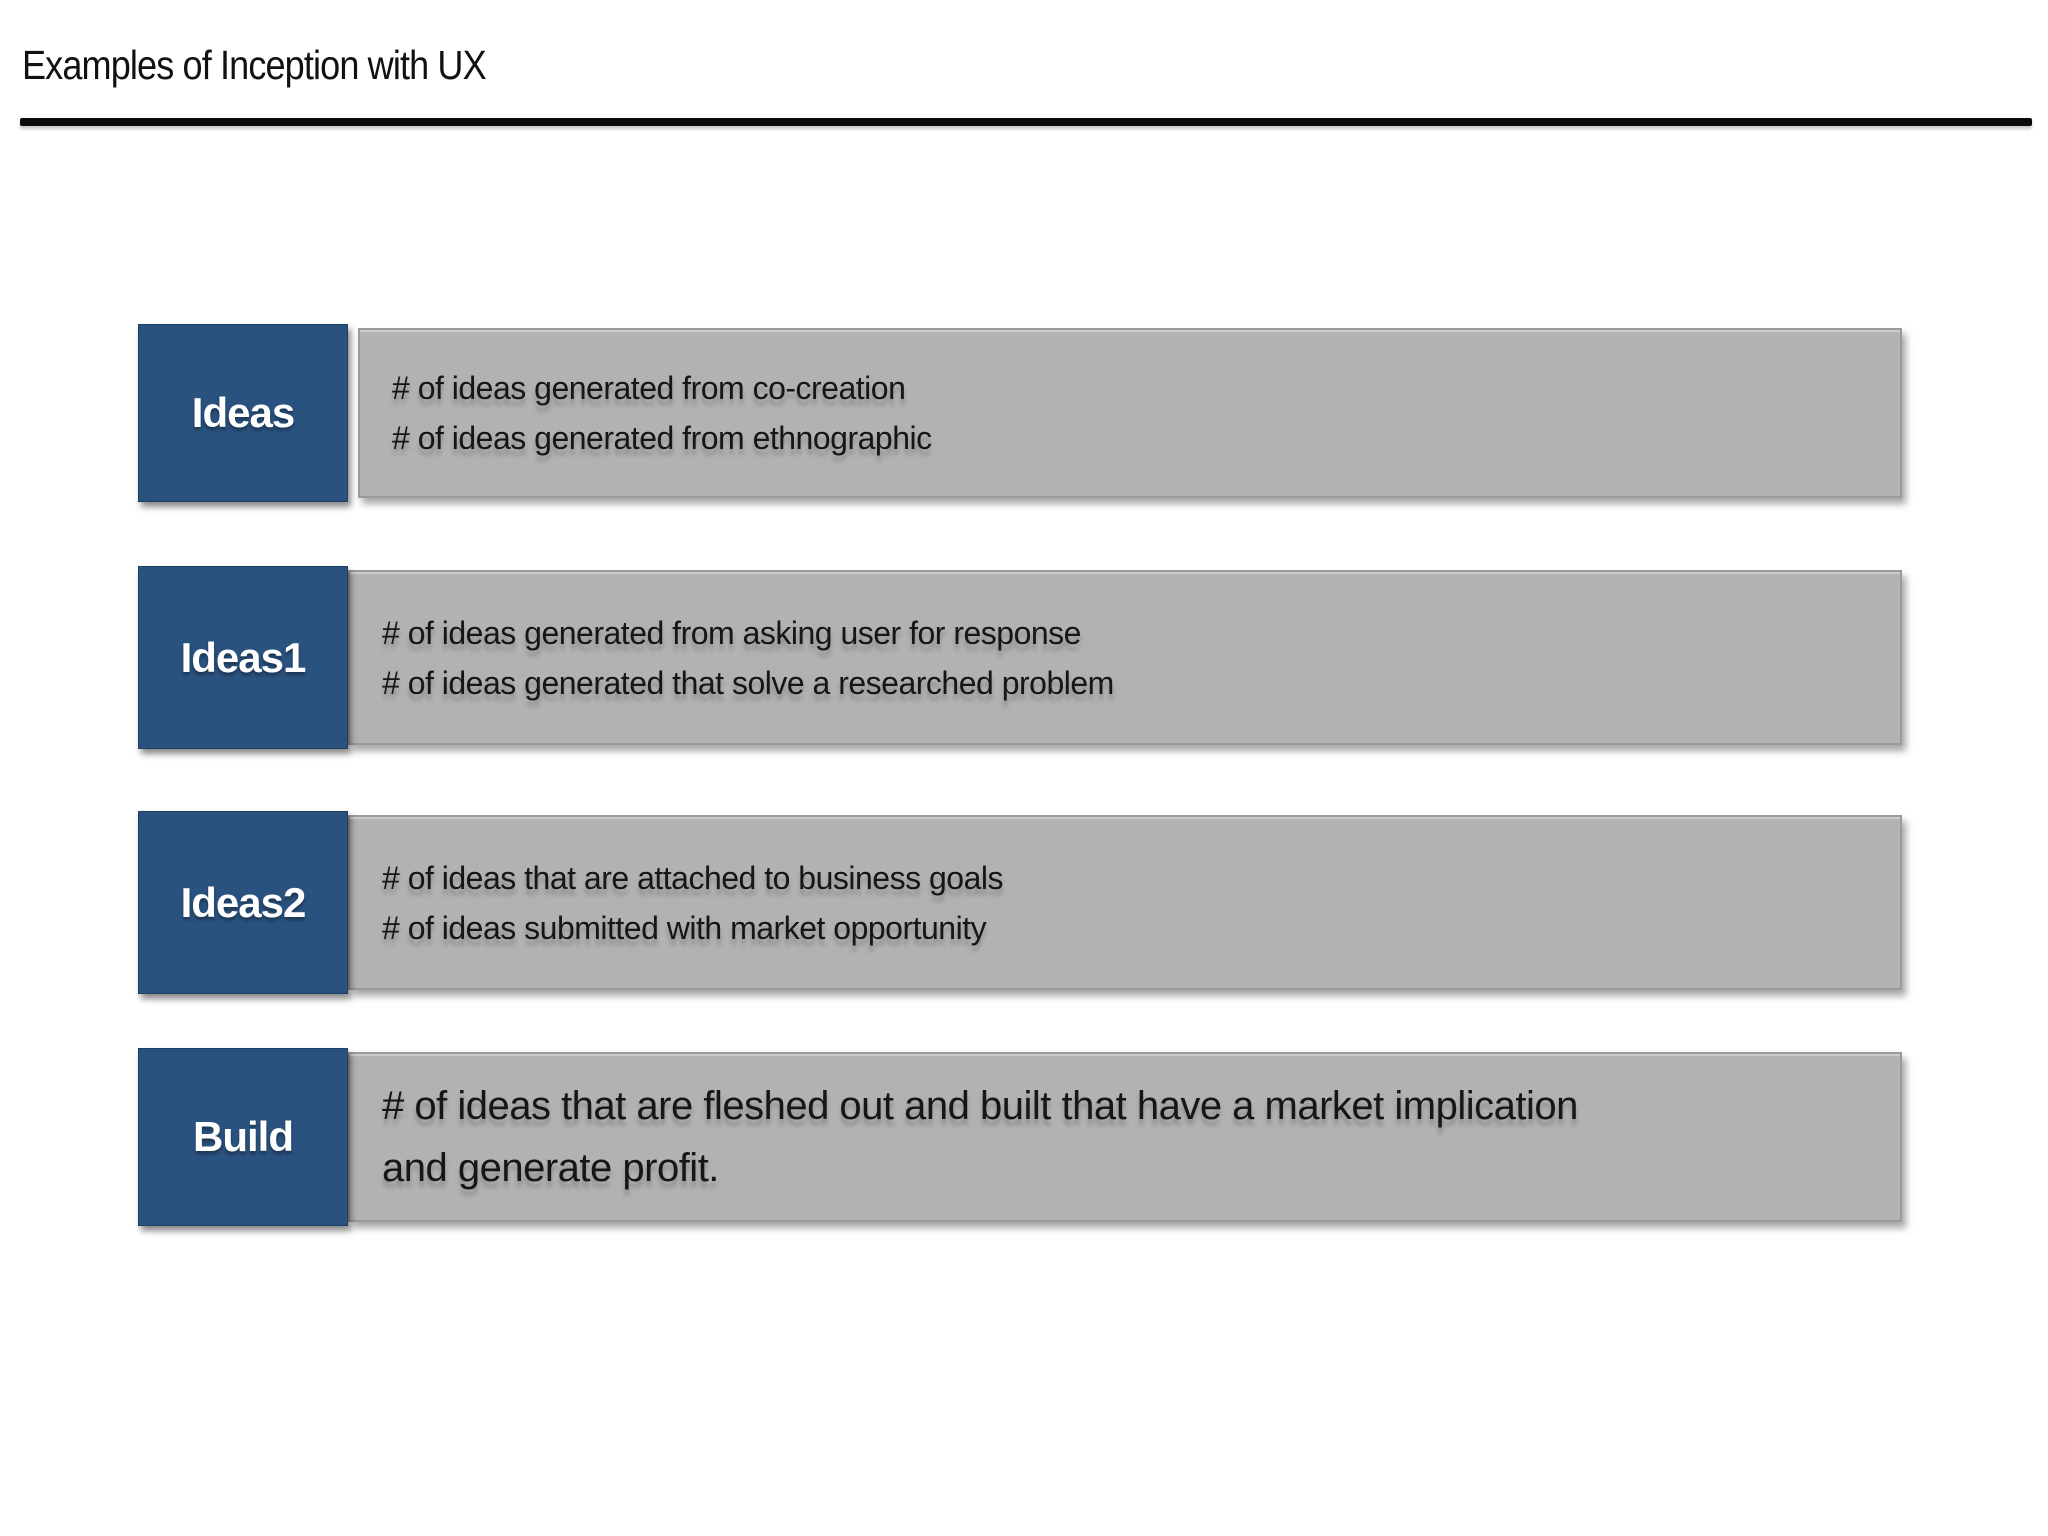  What do you see at coordinates (254, 65) in the screenshot?
I see `page-title: Examples of Inception with UX` at bounding box center [254, 65].